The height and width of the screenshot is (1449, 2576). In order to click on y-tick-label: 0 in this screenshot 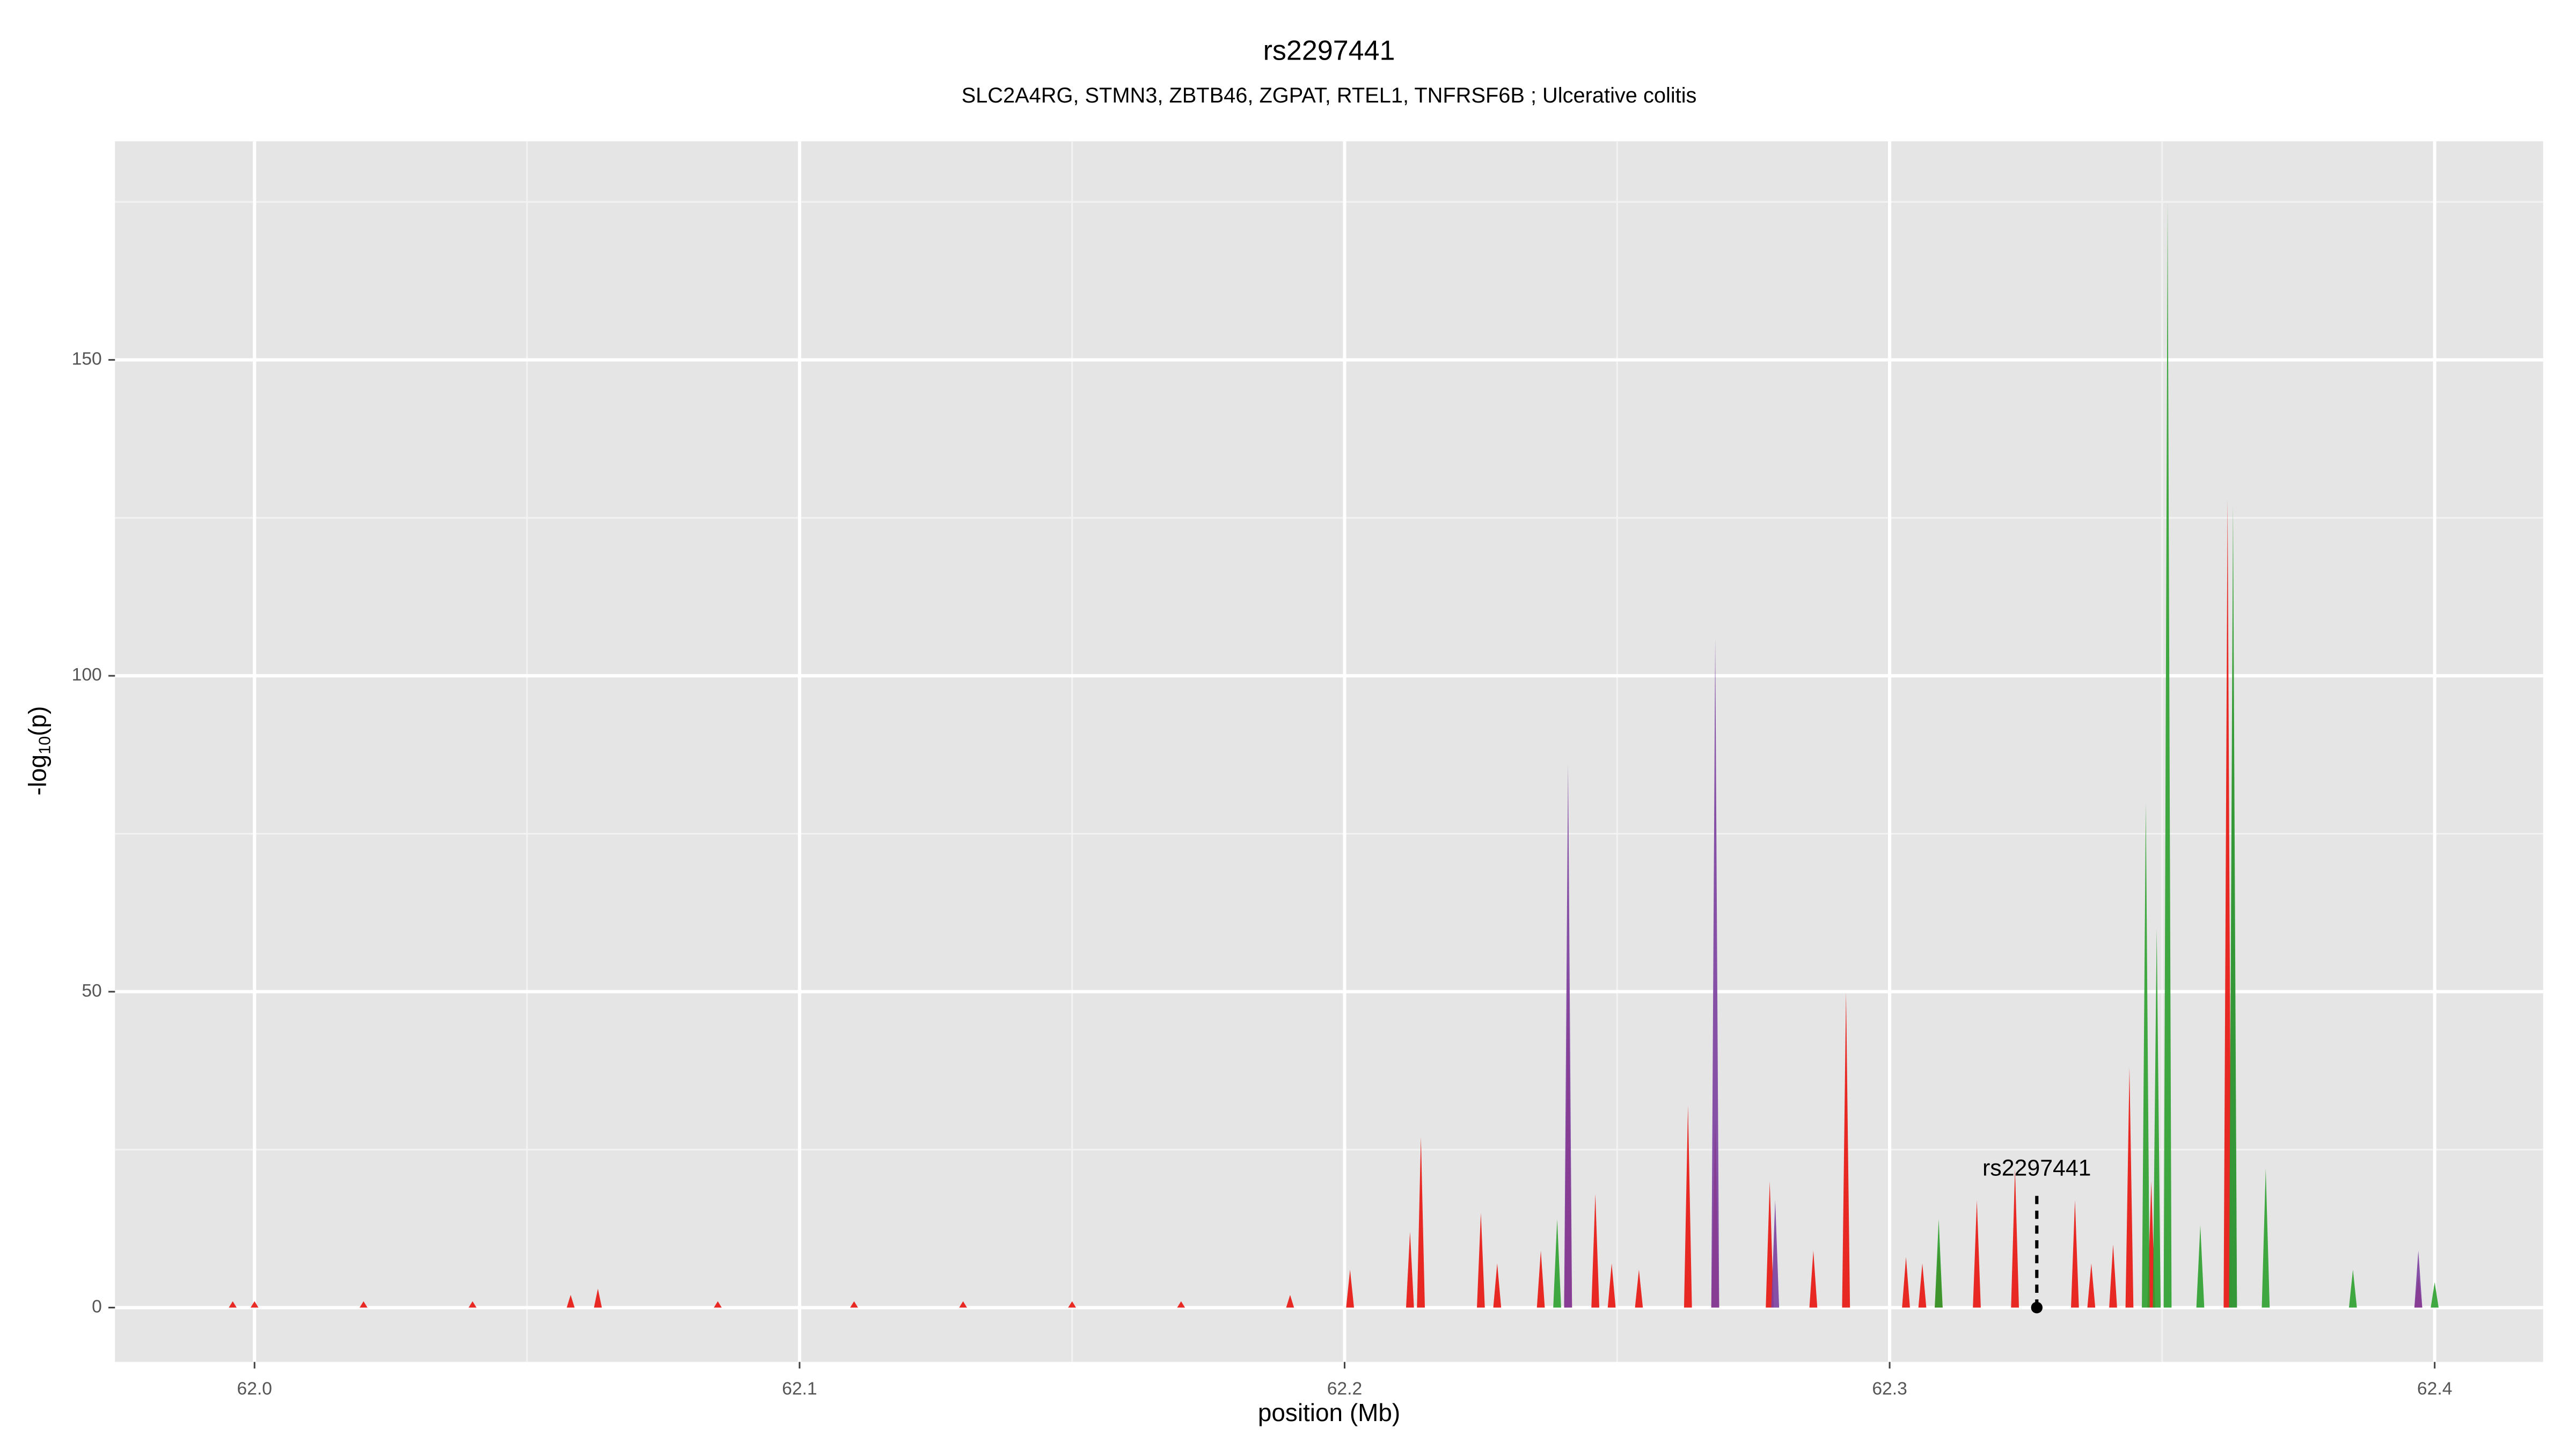, I will do `click(97, 1306)`.